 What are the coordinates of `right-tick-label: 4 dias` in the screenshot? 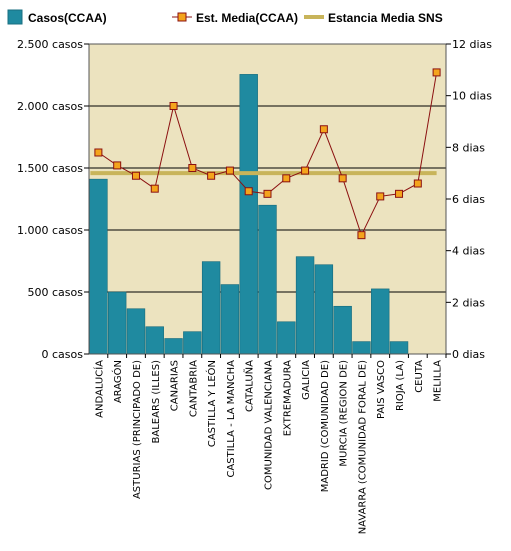 It's located at (468, 251).